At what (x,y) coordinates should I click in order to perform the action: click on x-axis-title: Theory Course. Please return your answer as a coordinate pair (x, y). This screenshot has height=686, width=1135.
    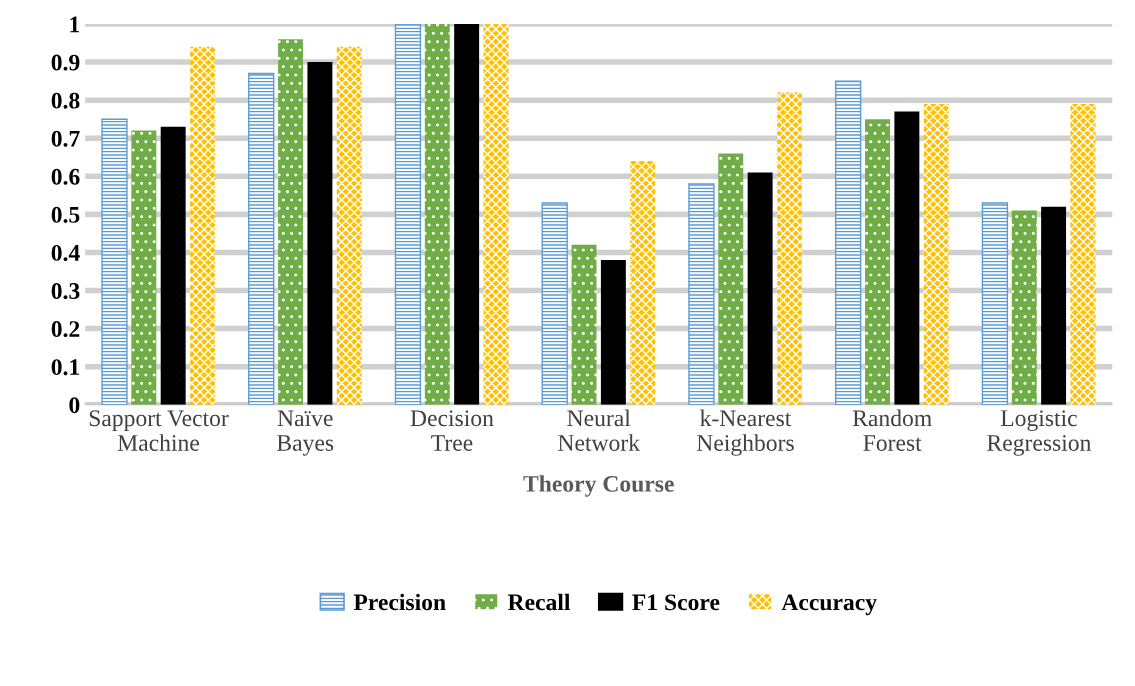
    Looking at the image, I should click on (598, 486).